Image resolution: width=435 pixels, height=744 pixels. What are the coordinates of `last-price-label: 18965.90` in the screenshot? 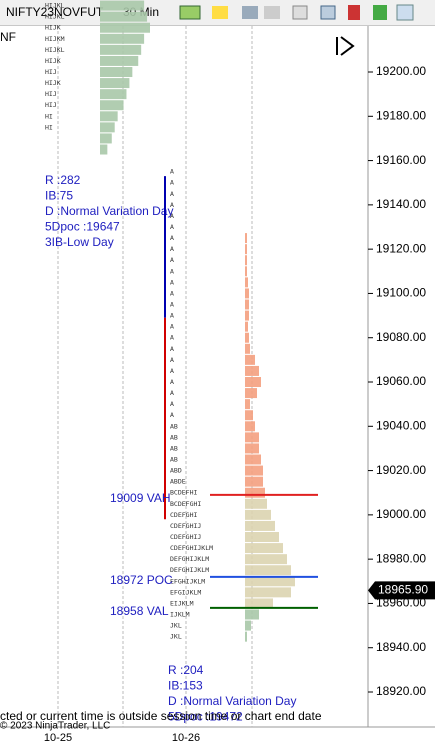 It's located at (403, 590).